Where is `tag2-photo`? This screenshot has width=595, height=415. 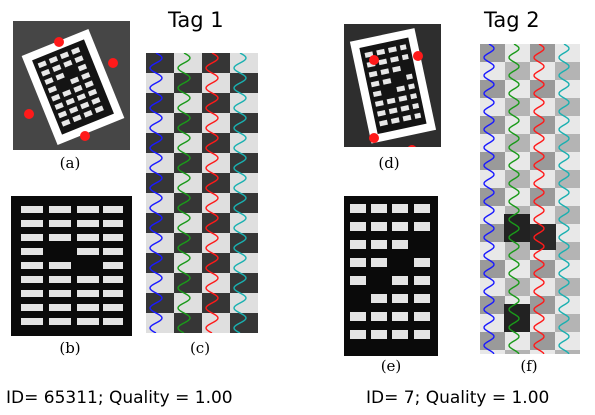 tag2-photo is located at coordinates (392, 85).